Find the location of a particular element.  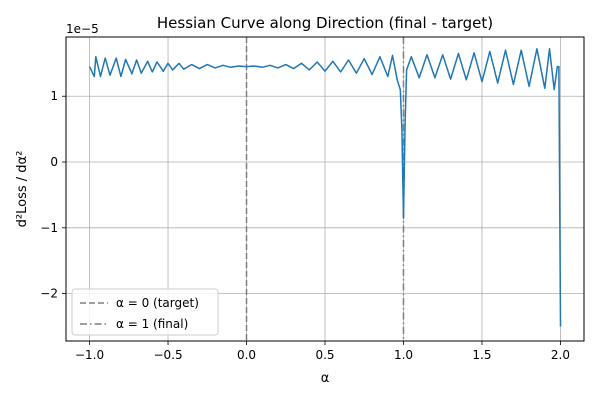

y-tick-label: −2 is located at coordinates (49, 294).